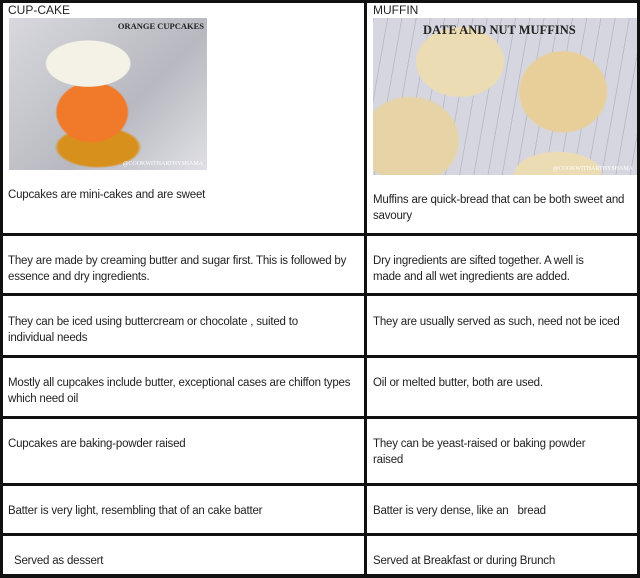 The width and height of the screenshot is (640, 578). What do you see at coordinates (396, 10) in the screenshot?
I see `header-muffin: MUFFIN` at bounding box center [396, 10].